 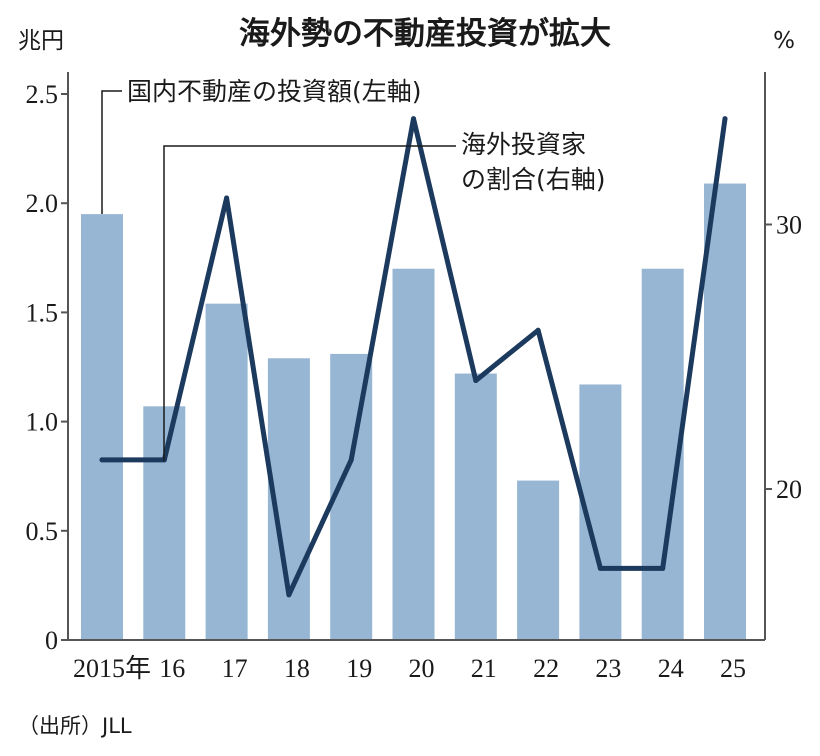 What do you see at coordinates (784, 41) in the screenshot?
I see `right-axis-unit: %` at bounding box center [784, 41].